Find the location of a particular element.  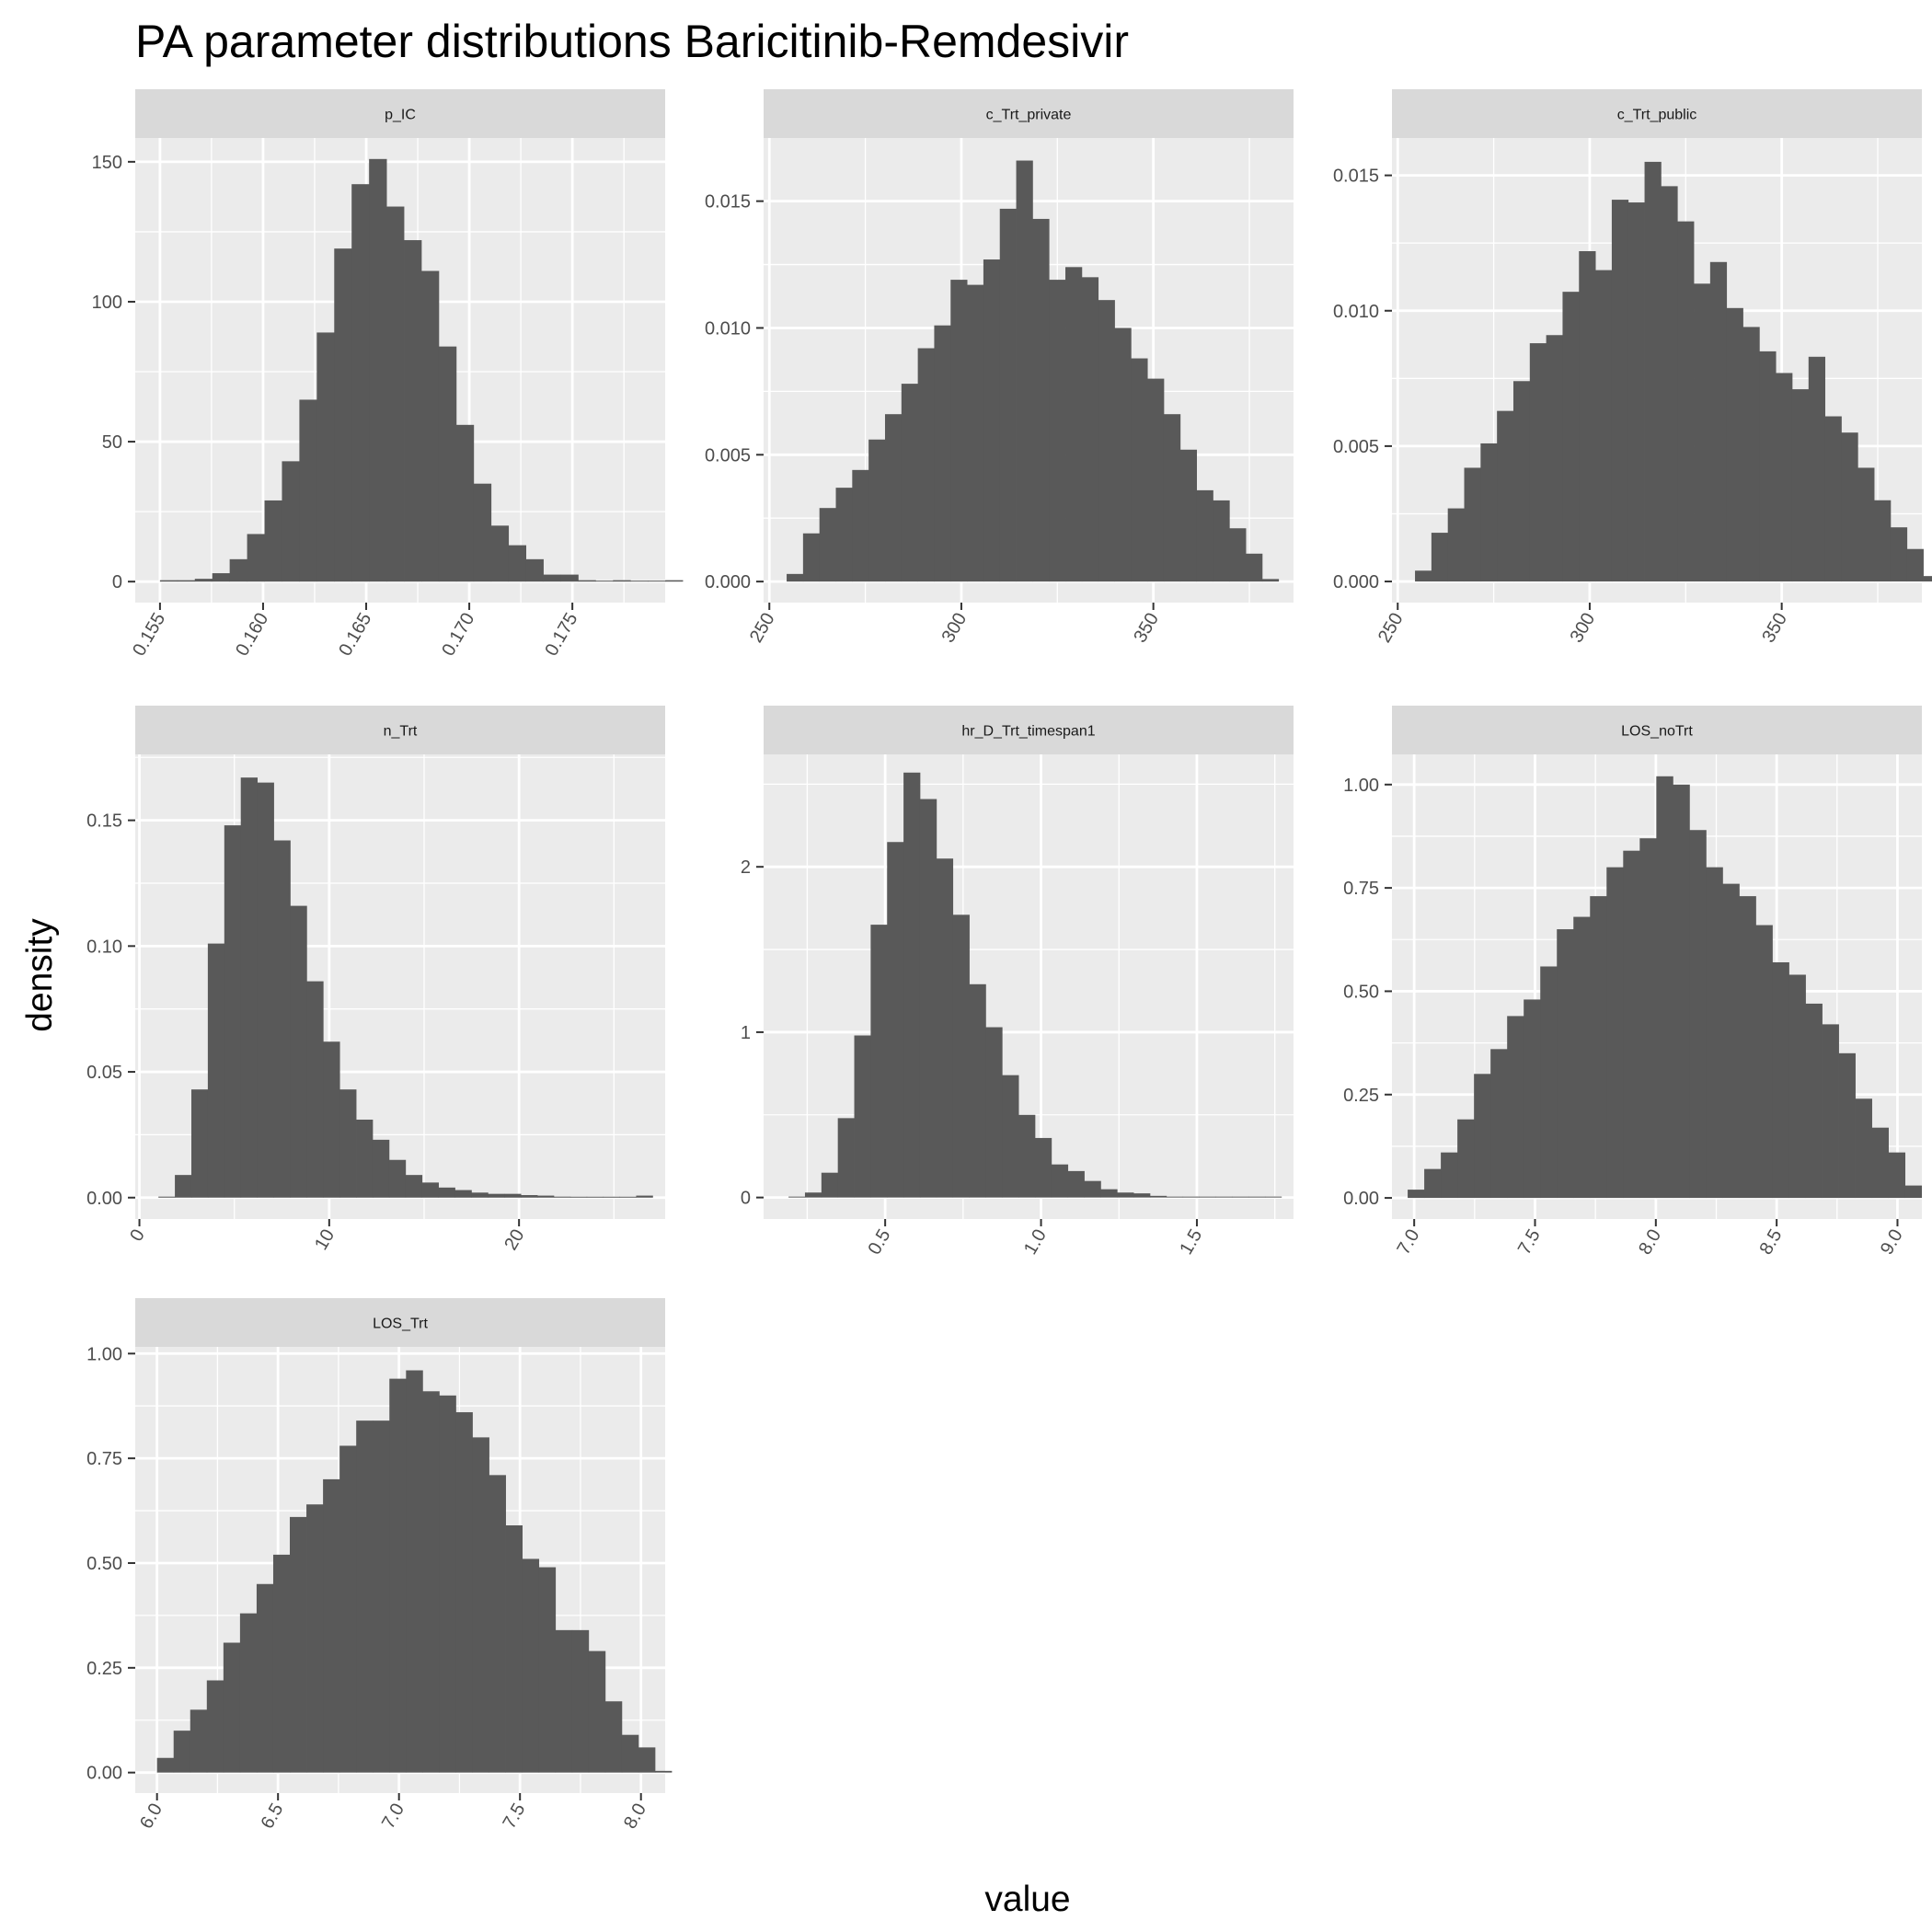

facet-n-trt-x-tick-label: 10 is located at coordinates (325, 1240).